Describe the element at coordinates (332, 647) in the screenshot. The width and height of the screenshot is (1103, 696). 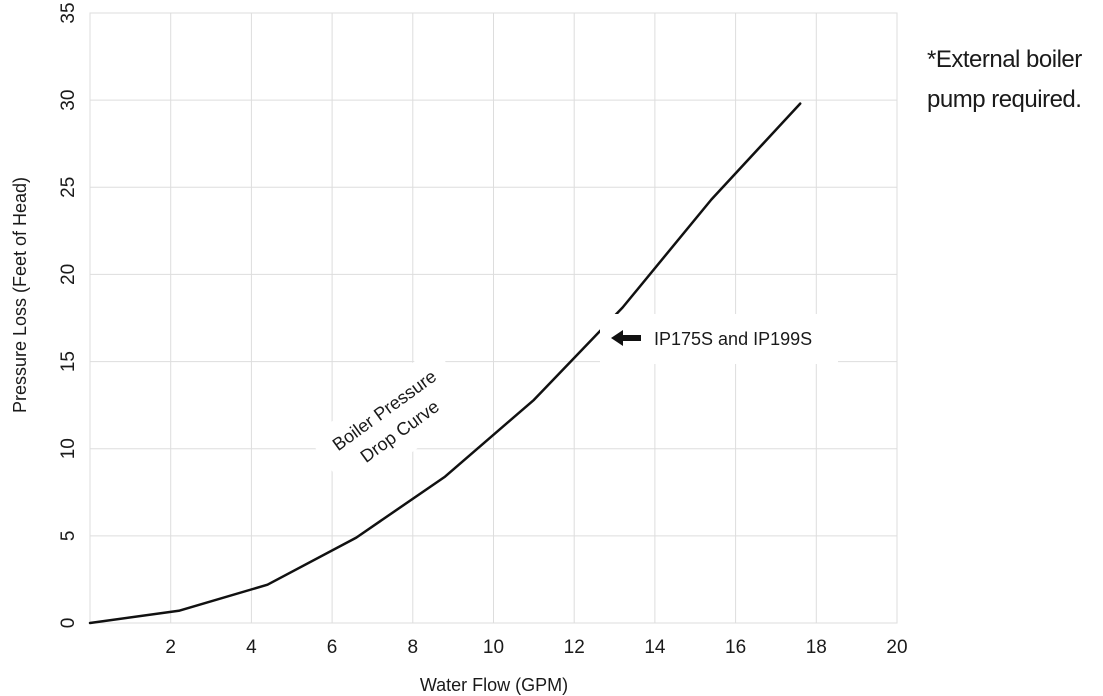
I see `x-tick-label: 6` at that location.